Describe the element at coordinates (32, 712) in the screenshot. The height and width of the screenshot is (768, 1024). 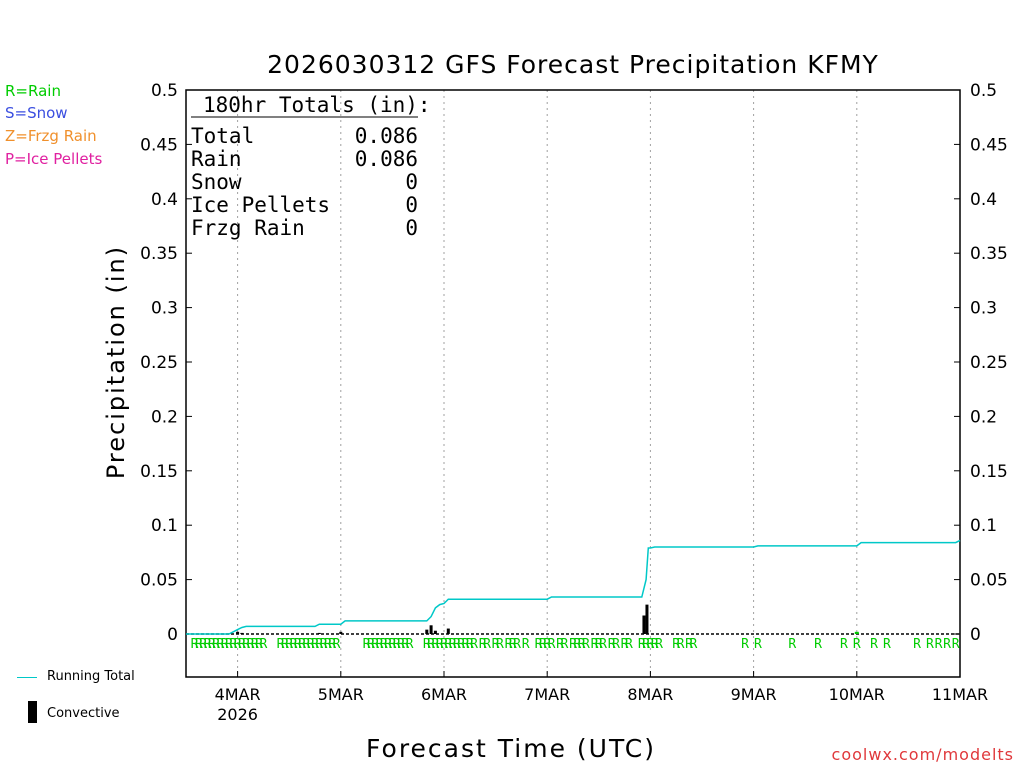
I see `convective-swatch` at that location.